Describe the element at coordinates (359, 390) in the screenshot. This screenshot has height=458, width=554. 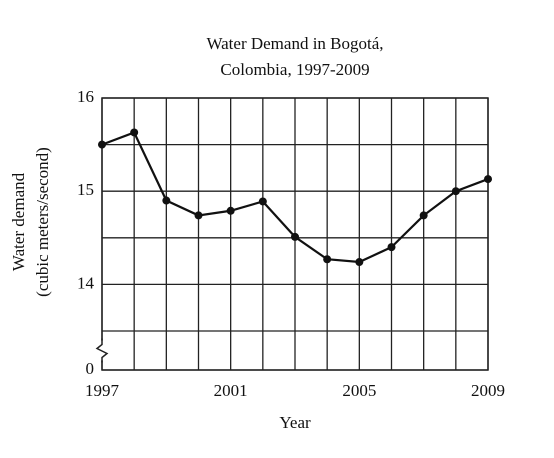
I see `x-tick-label: 2005` at that location.